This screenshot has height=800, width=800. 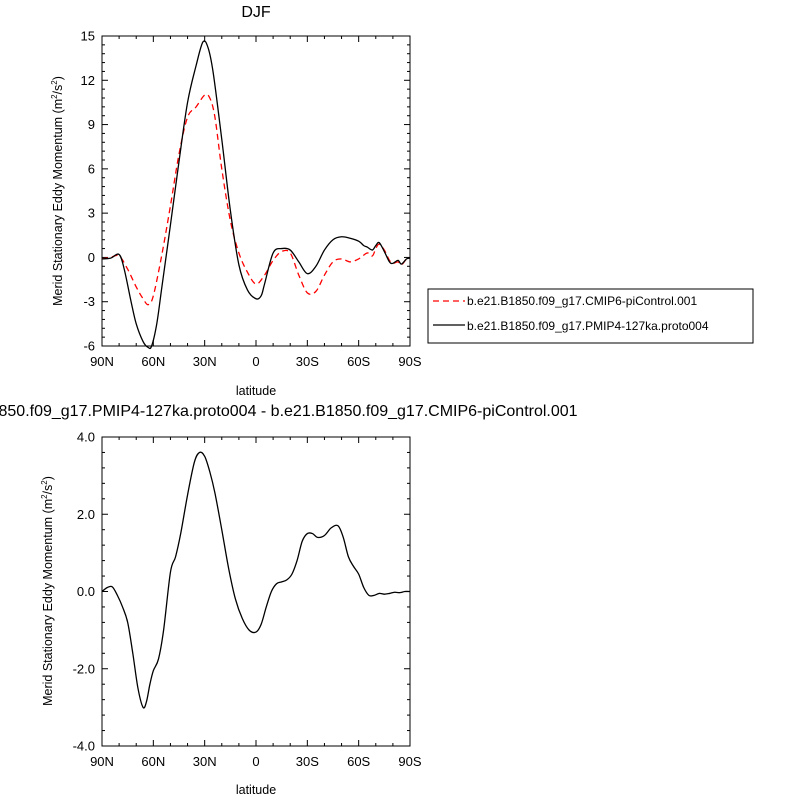 I want to click on top-y-tick-label: 15, so click(x=88, y=36).